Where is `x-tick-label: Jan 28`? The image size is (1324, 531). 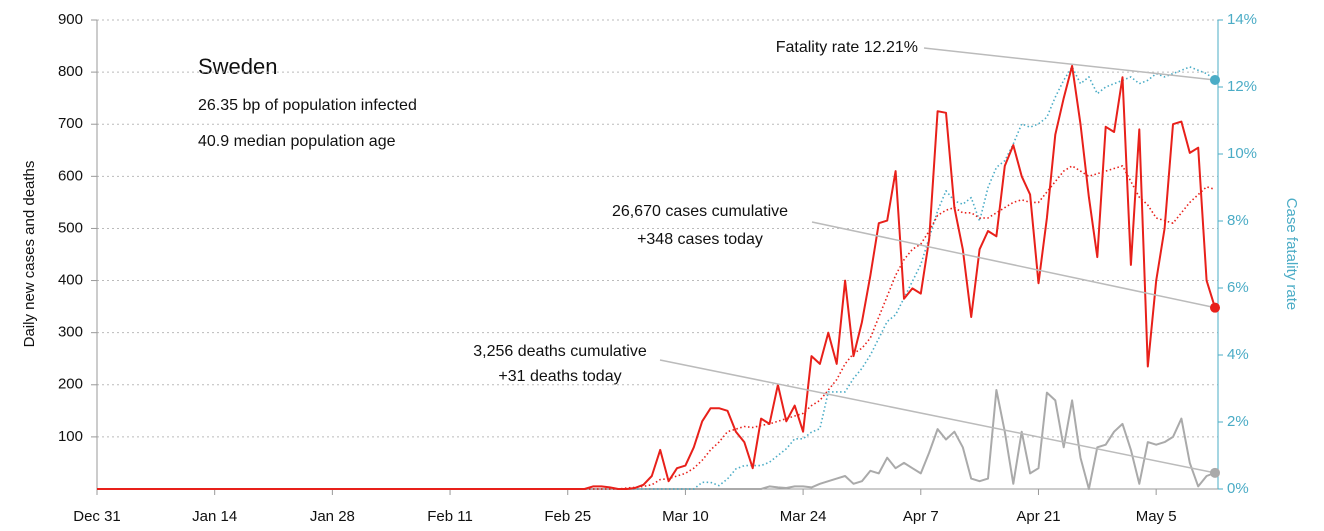 x-tick-label: Jan 28 is located at coordinates (332, 516).